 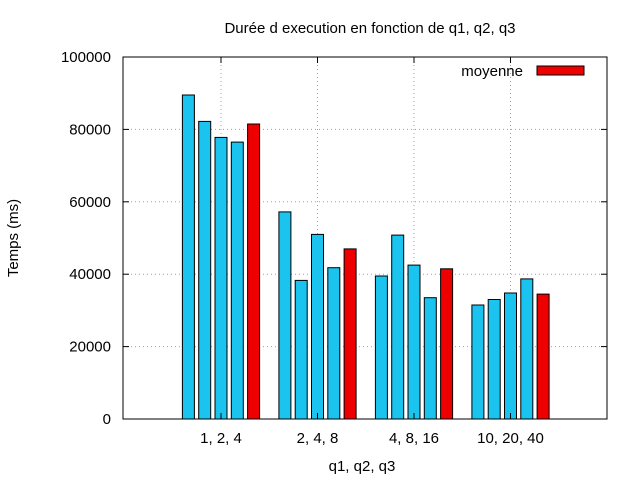 I want to click on y-tick-label: 0, so click(x=107, y=419).